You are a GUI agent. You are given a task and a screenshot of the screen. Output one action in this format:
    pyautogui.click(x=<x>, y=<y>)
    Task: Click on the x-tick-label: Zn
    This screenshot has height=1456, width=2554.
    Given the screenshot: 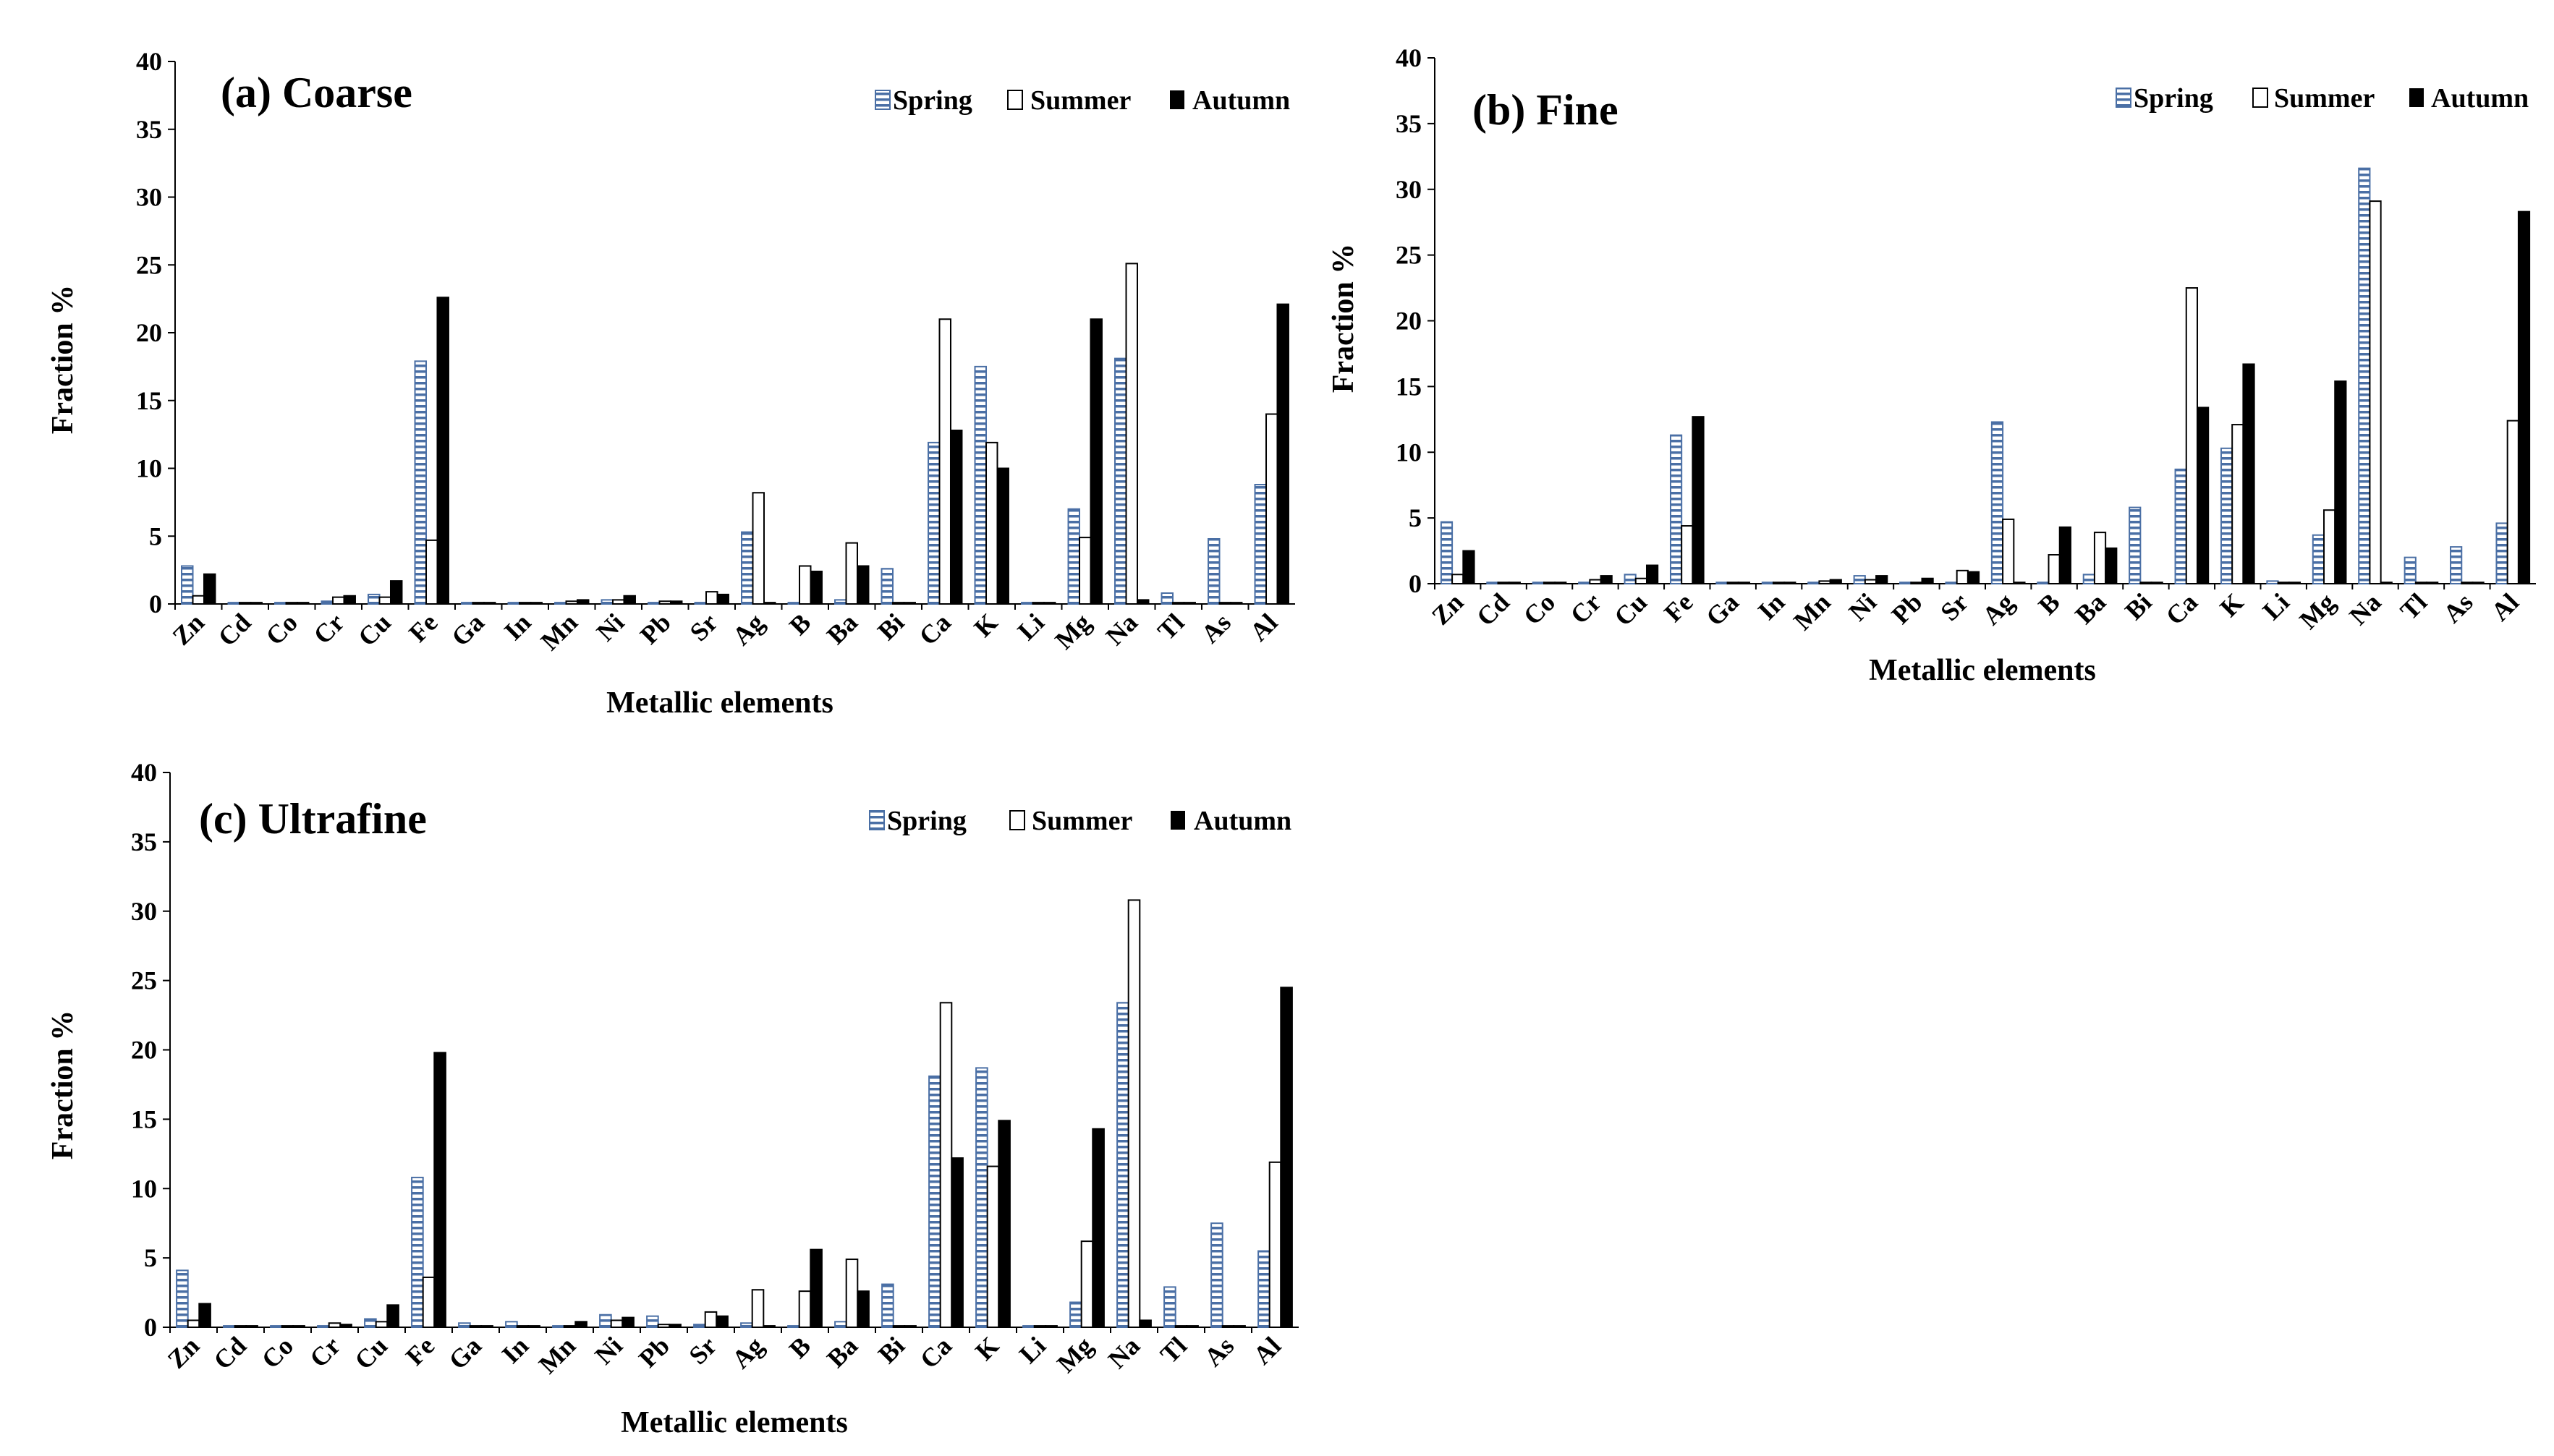 What is the action you would take?
    pyautogui.click(x=187, y=629)
    